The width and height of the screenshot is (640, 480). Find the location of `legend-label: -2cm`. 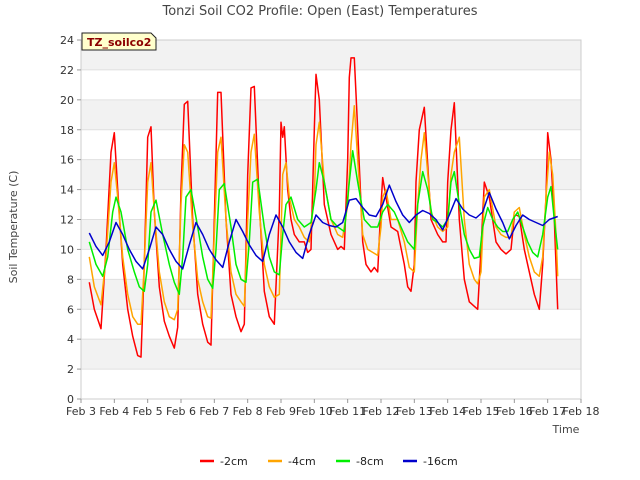

legend-label: -2cm is located at coordinates (234, 461).